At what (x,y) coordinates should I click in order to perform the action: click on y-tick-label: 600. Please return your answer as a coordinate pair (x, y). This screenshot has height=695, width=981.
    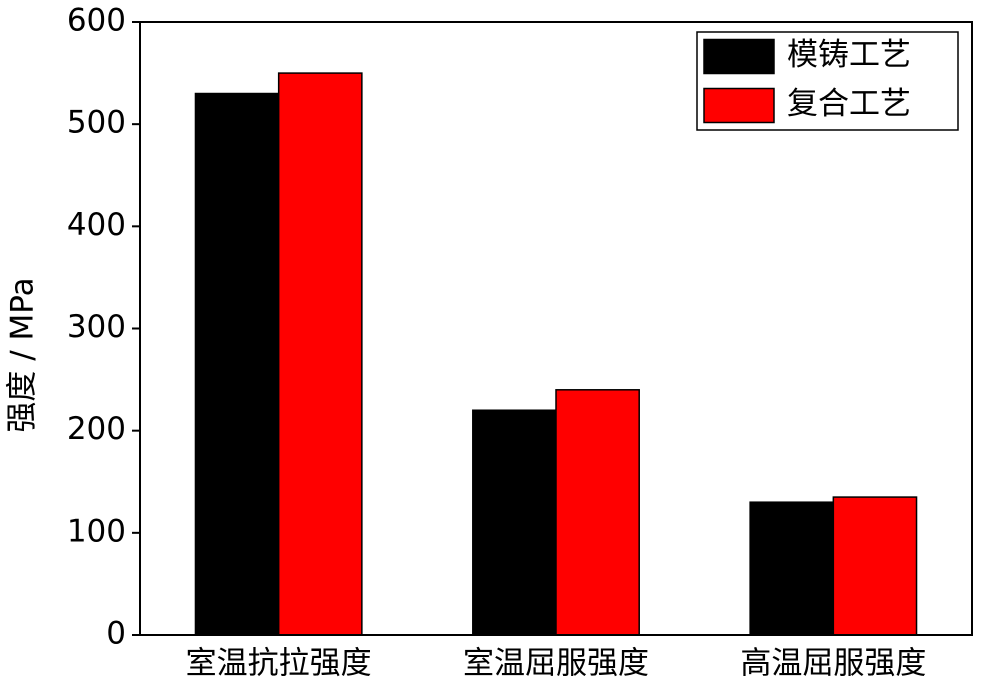
    Looking at the image, I should click on (96, 21).